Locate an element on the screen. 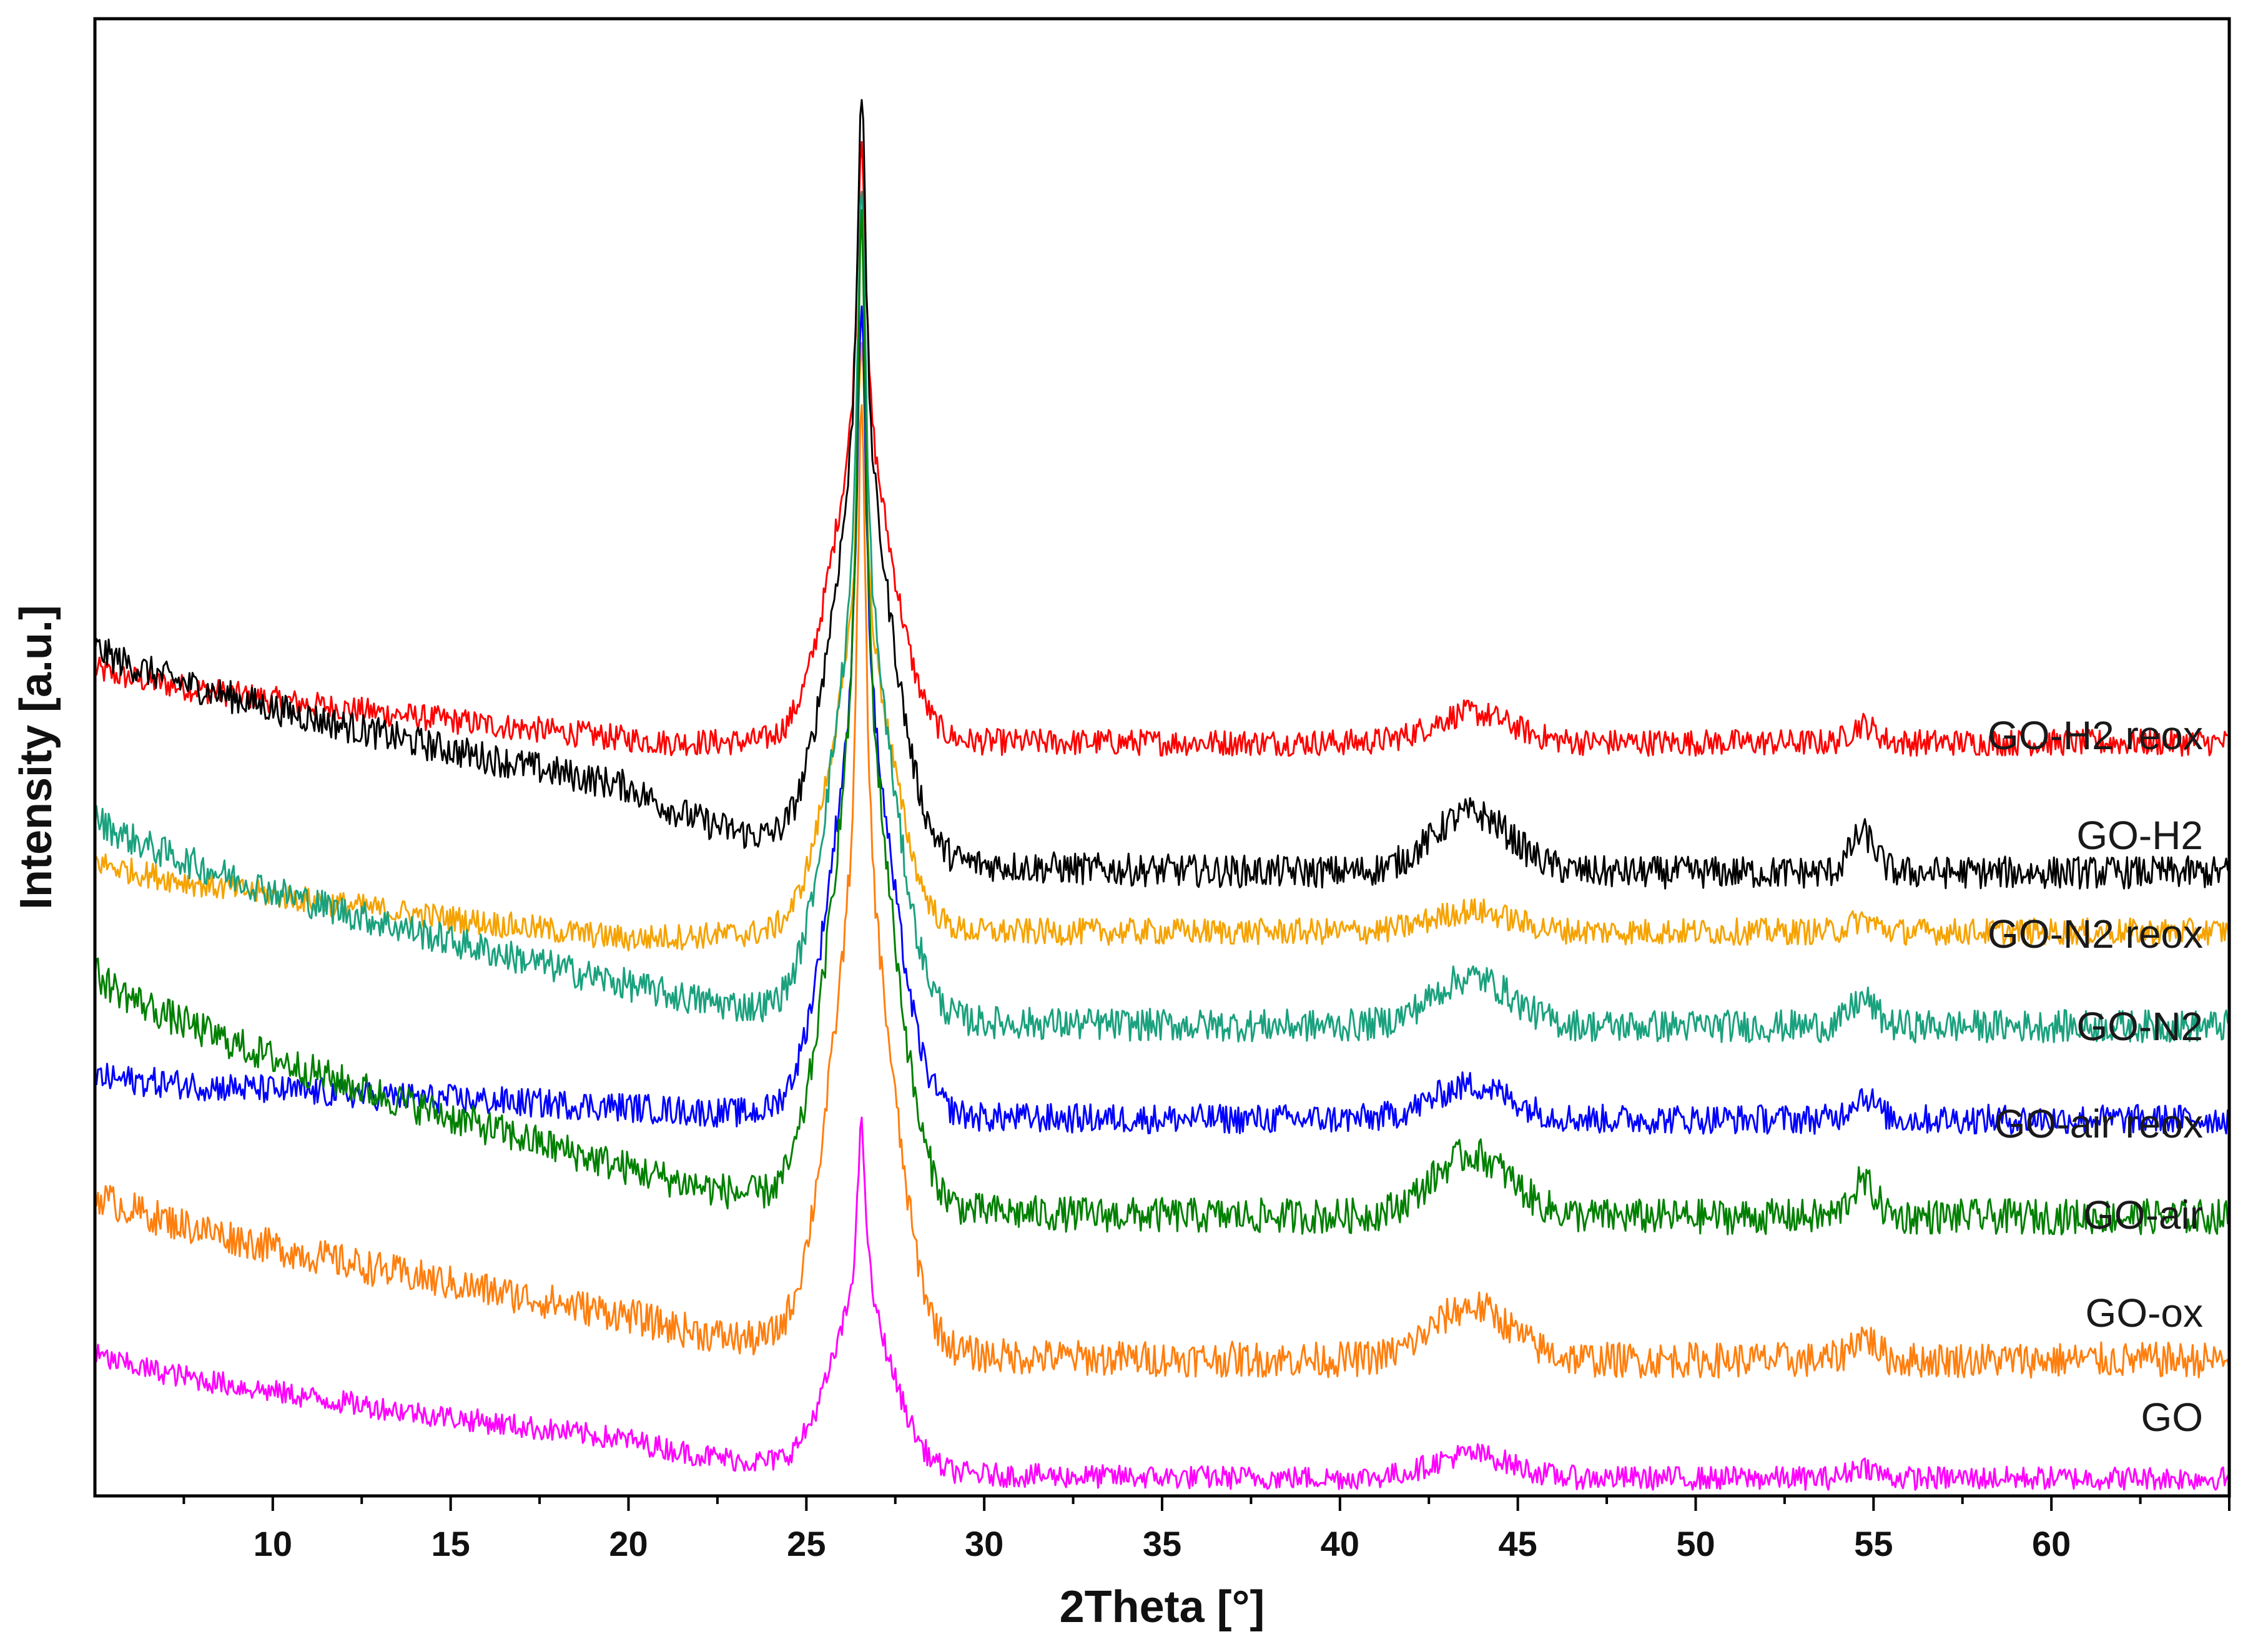  x-tick-label: 60 is located at coordinates (2051, 1543).